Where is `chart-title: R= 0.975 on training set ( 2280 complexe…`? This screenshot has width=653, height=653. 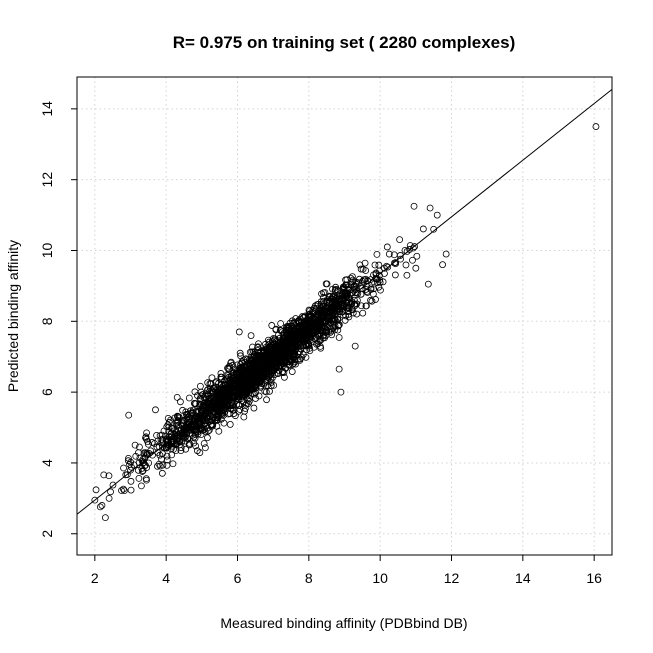
chart-title: R= 0.975 on training set ( 2280 complexe… is located at coordinates (344, 42).